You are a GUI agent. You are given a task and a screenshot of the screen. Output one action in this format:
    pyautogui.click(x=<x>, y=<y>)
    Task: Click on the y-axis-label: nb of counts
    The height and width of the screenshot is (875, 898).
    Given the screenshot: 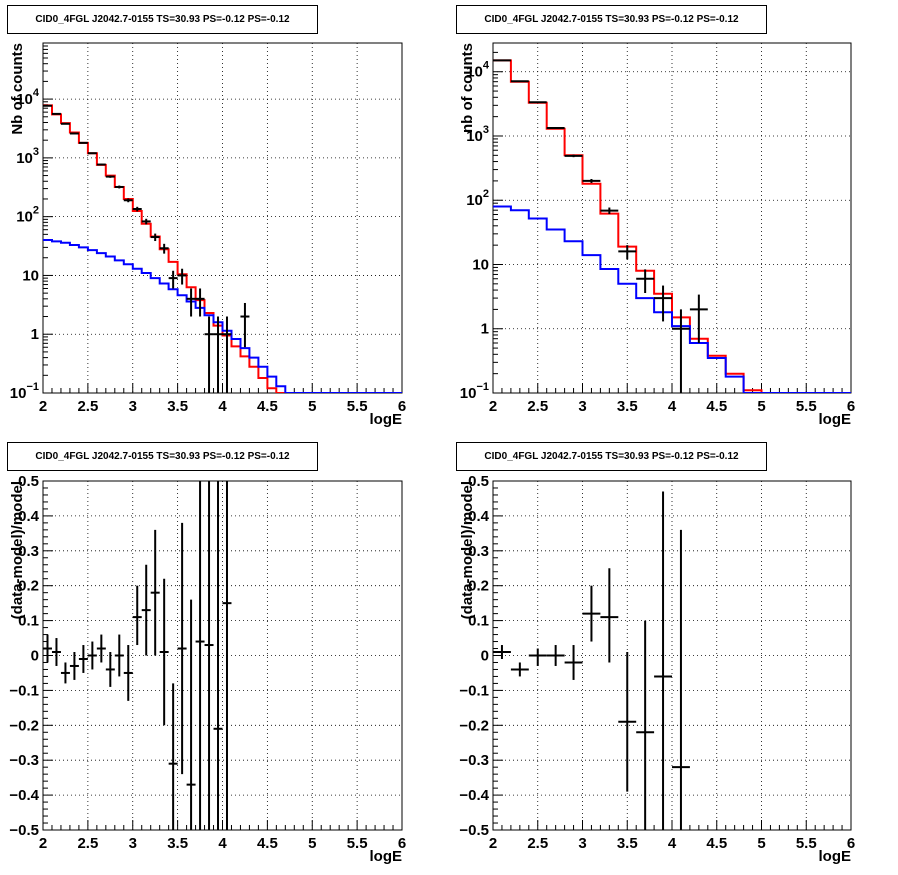 What is the action you would take?
    pyautogui.click(x=467, y=88)
    